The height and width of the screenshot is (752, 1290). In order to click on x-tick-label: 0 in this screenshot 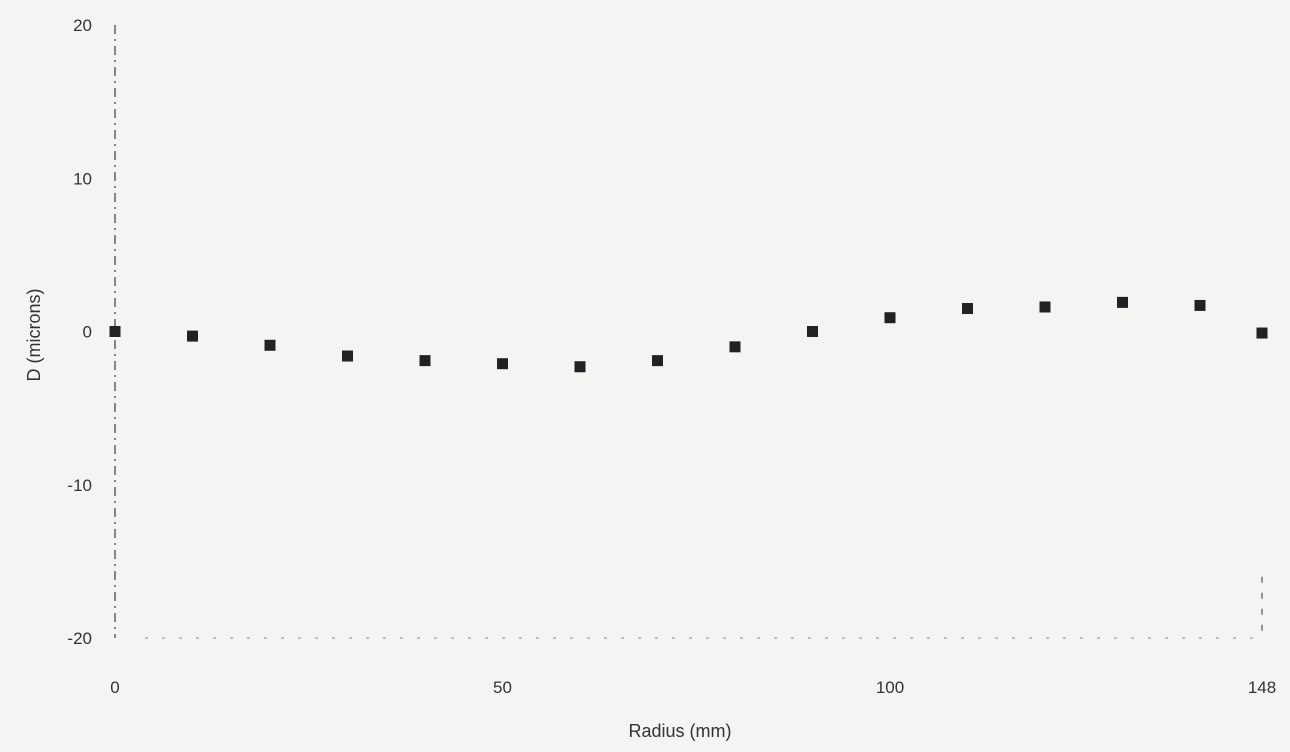, I will do `click(114, 687)`.